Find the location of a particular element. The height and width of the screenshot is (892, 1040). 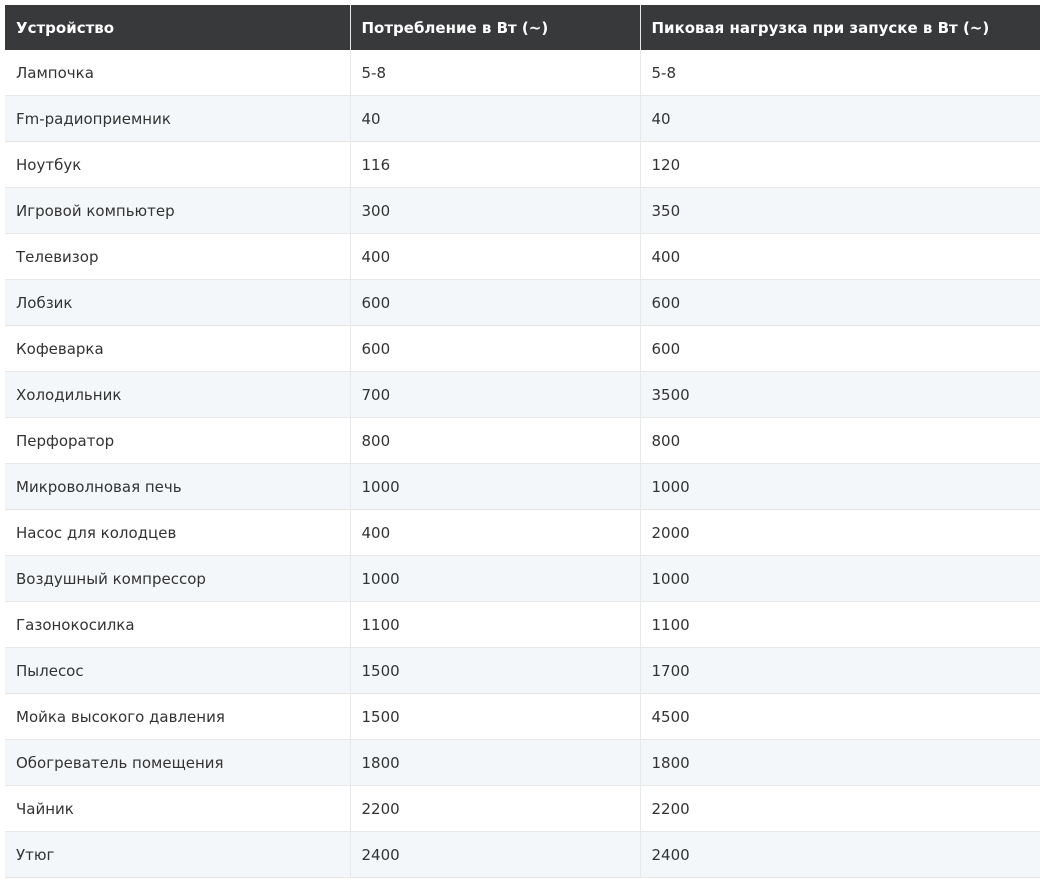

cell-peak-load: 5-8 is located at coordinates (840, 73).